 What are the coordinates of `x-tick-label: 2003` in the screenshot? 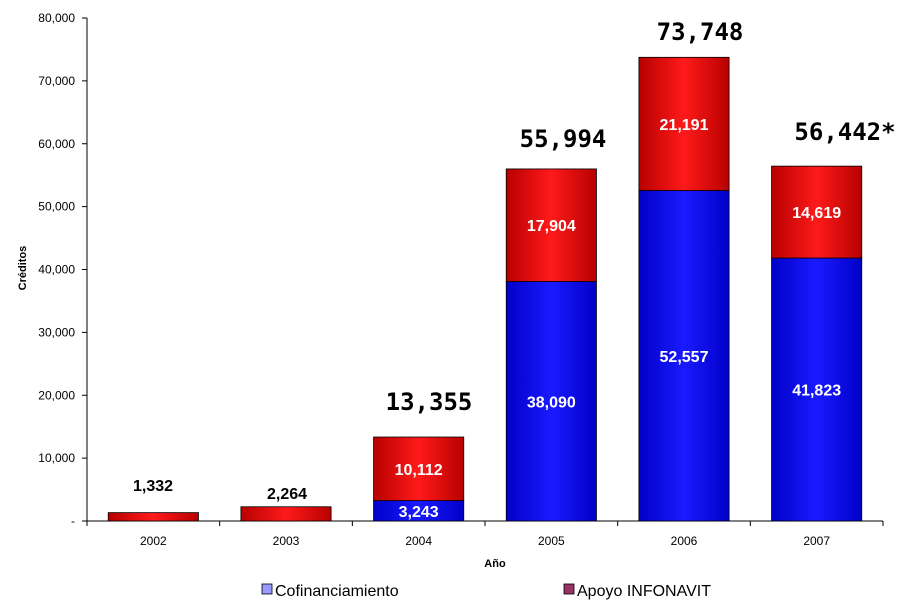 It's located at (286, 541).